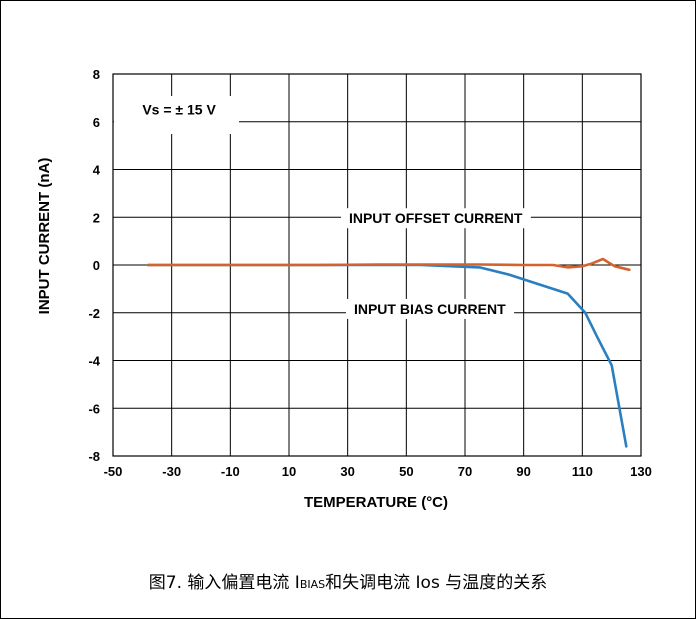 This screenshot has height=619, width=696. Describe the element at coordinates (94, 361) in the screenshot. I see `y-tick-label: -4` at that location.